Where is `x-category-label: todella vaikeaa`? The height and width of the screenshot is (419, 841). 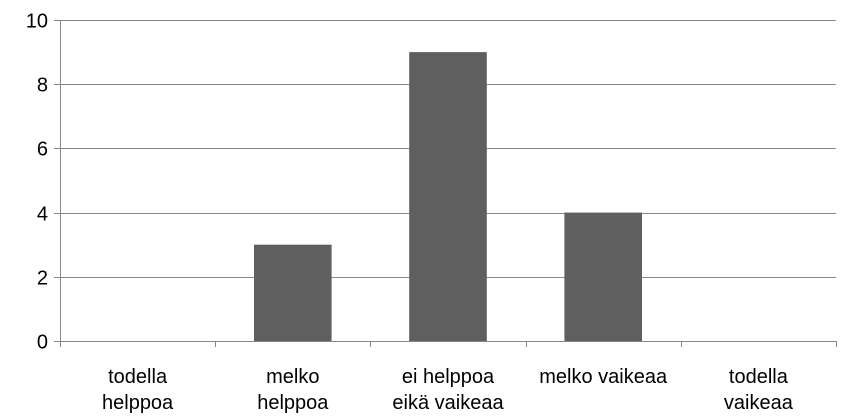 x-category-label: todella vaikeaa is located at coordinates (759, 390).